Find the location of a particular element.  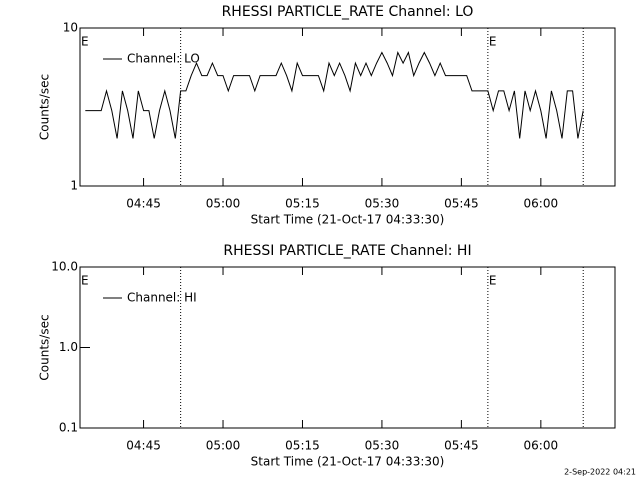

legend-label: Channel: HI is located at coordinates (162, 298).